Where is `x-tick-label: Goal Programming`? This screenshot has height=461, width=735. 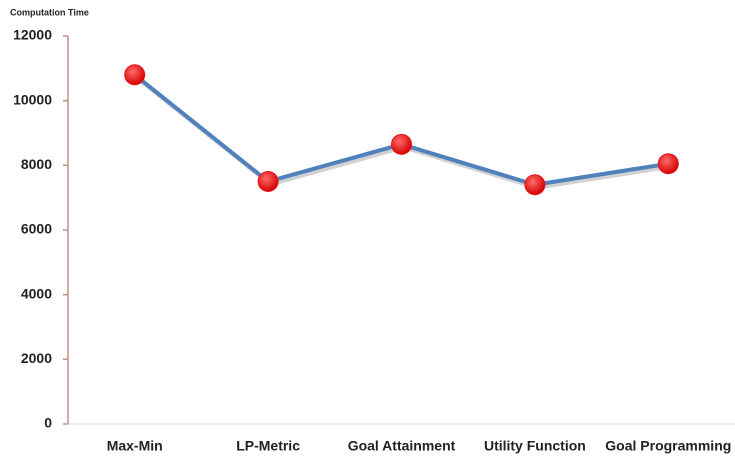
x-tick-label: Goal Programming is located at coordinates (668, 446).